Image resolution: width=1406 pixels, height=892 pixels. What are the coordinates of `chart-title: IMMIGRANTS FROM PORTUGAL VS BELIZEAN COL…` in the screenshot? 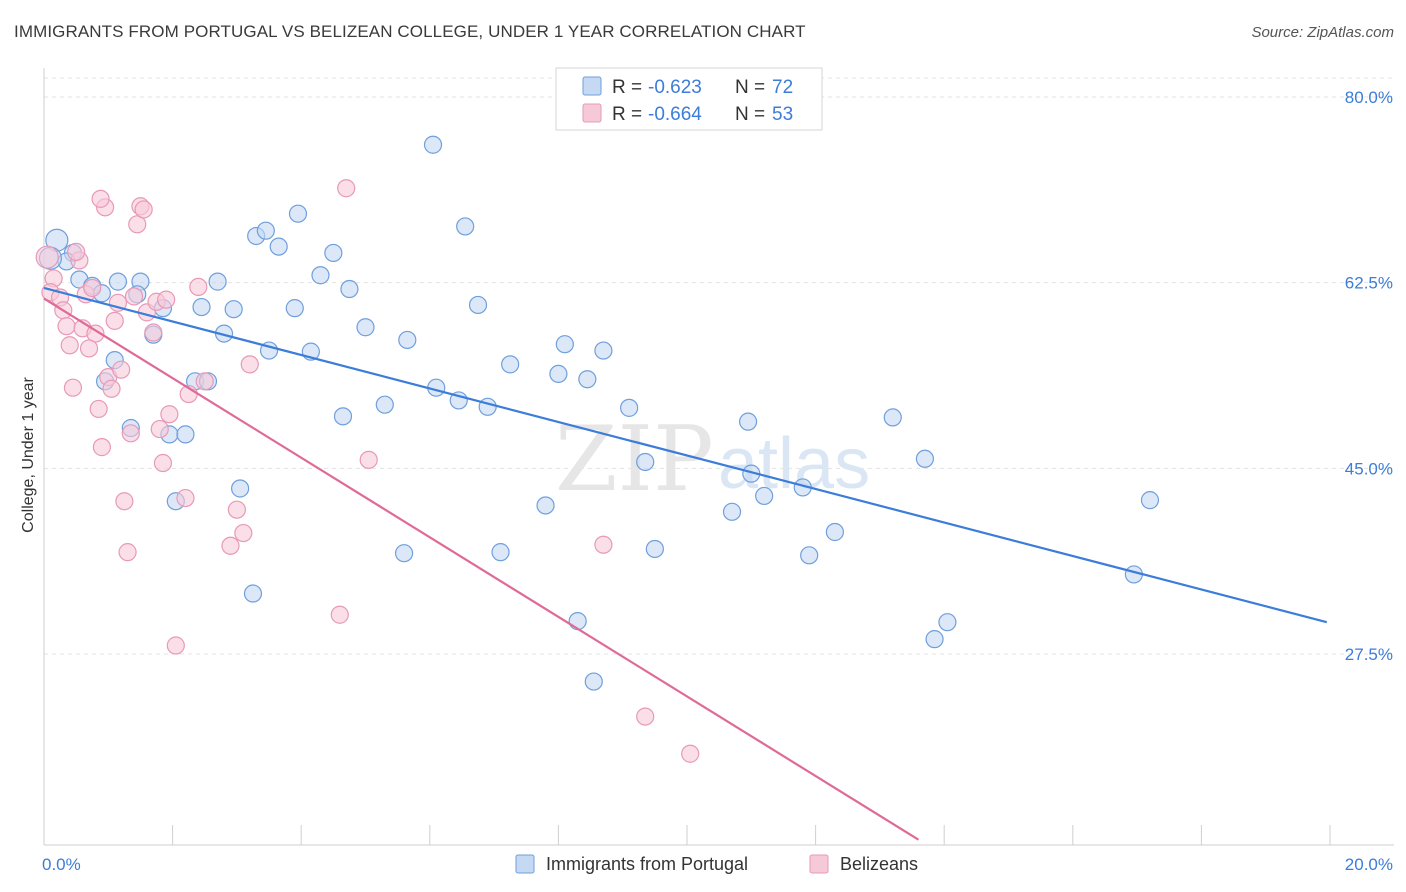 It's located at (410, 31).